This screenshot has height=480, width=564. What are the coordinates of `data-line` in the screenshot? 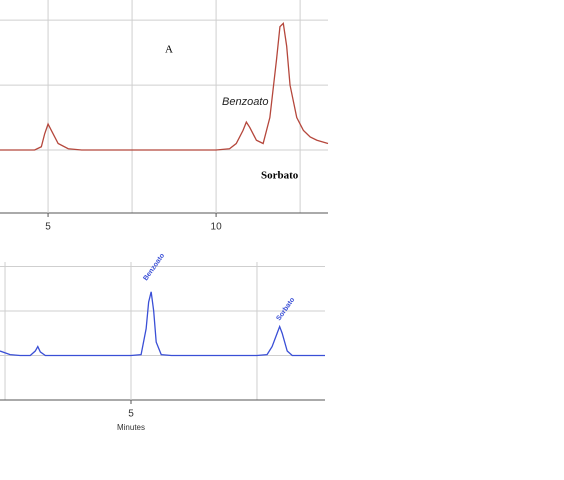 It's located at (162, 324).